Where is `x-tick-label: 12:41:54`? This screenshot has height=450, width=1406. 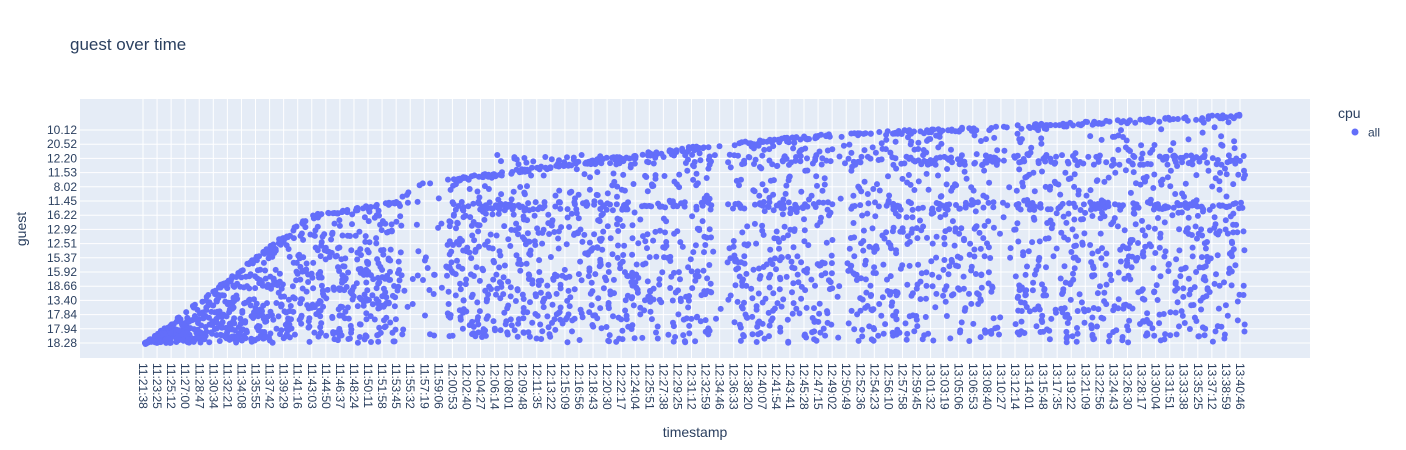
x-tick-label: 12:41:54 is located at coordinates (776, 386).